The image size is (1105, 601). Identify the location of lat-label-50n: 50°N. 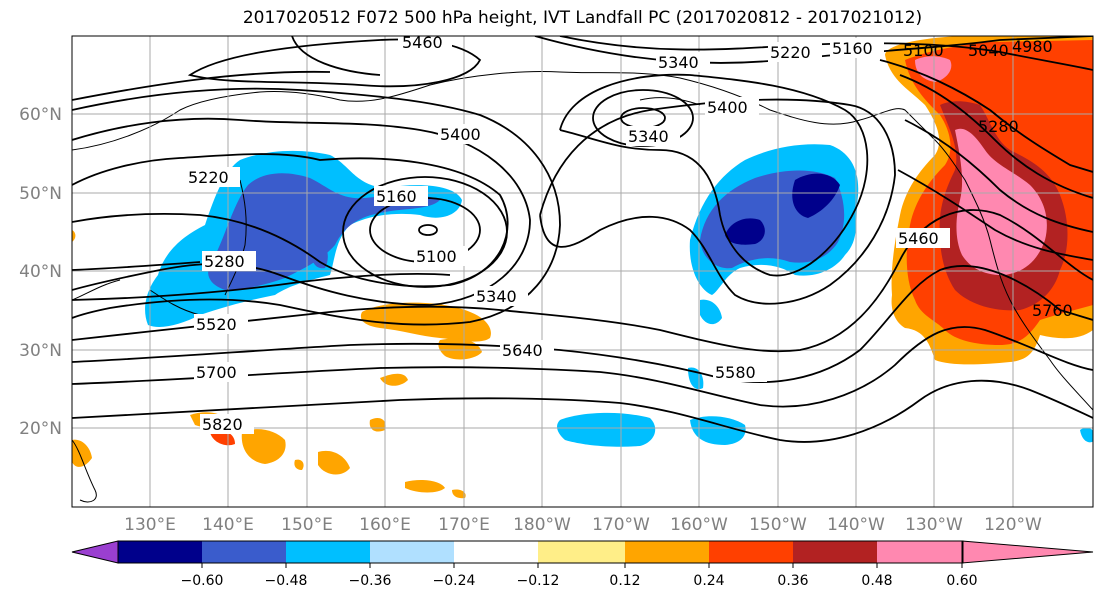
(40, 194).